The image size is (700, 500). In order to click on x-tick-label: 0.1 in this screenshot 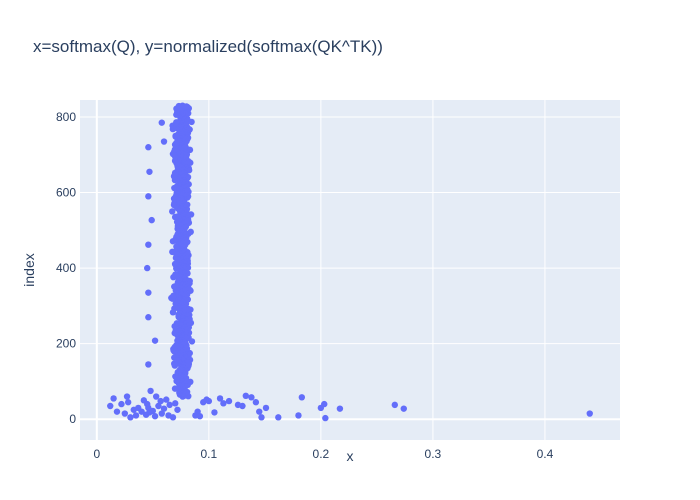, I will do `click(208, 454)`.